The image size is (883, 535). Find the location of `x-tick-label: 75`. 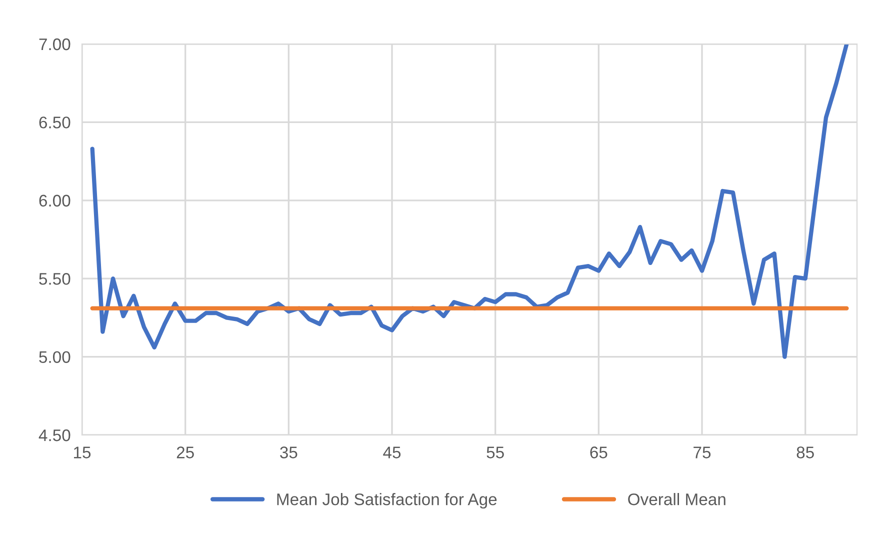

x-tick-label: 75 is located at coordinates (702, 452).